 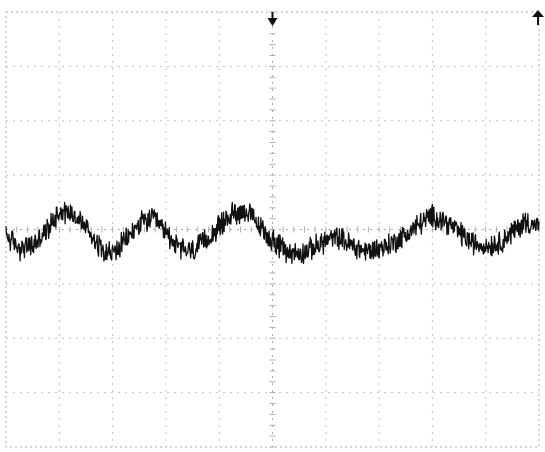 What do you see at coordinates (405, 18) in the screenshot?
I see `marker-layer` at bounding box center [405, 18].